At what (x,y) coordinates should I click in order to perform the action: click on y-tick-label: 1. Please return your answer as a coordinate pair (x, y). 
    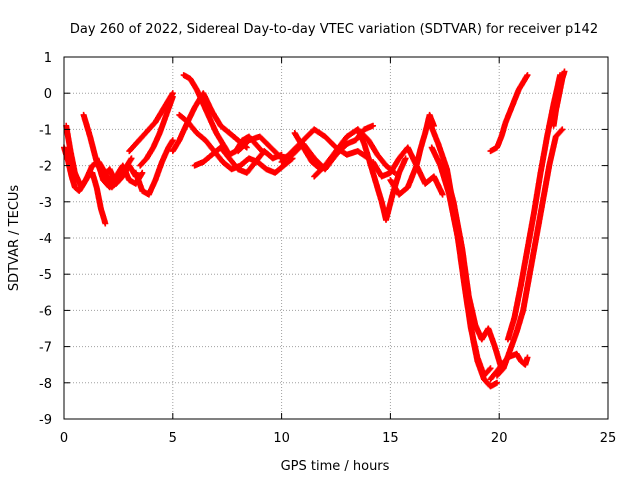
    Looking at the image, I should click on (48, 58).